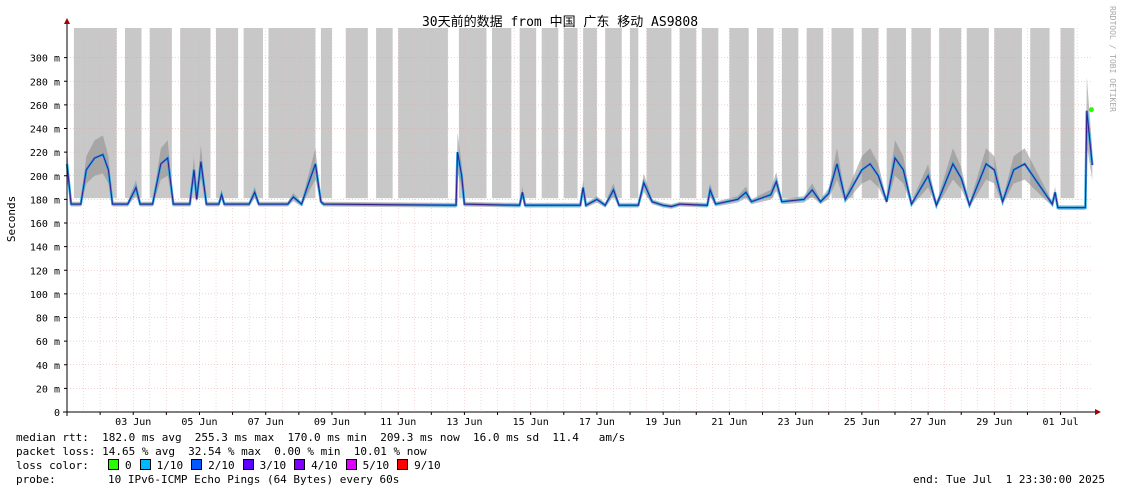  I want to click on y-axis-label: Seconds, so click(11, 219).